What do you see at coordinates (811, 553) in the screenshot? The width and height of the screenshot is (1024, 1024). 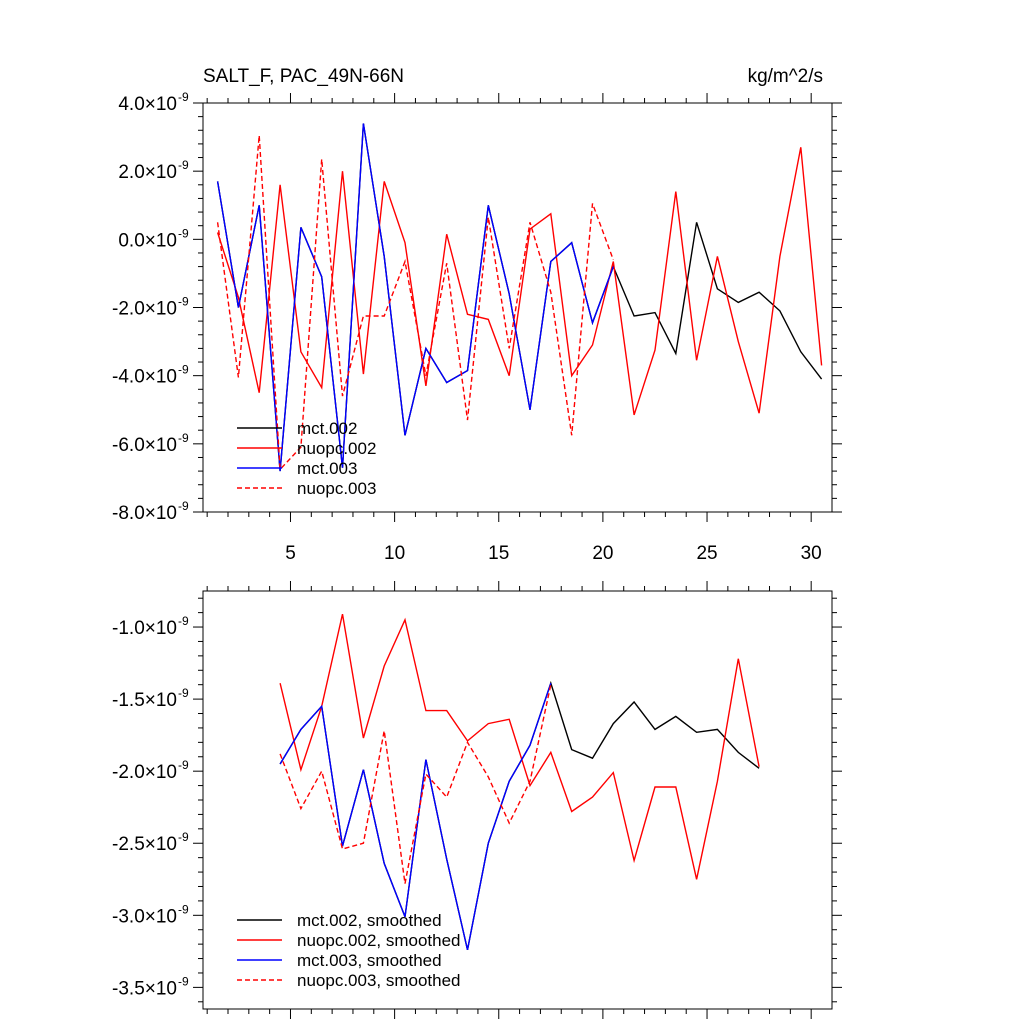 I see `x-tick-label: 30` at bounding box center [811, 553].